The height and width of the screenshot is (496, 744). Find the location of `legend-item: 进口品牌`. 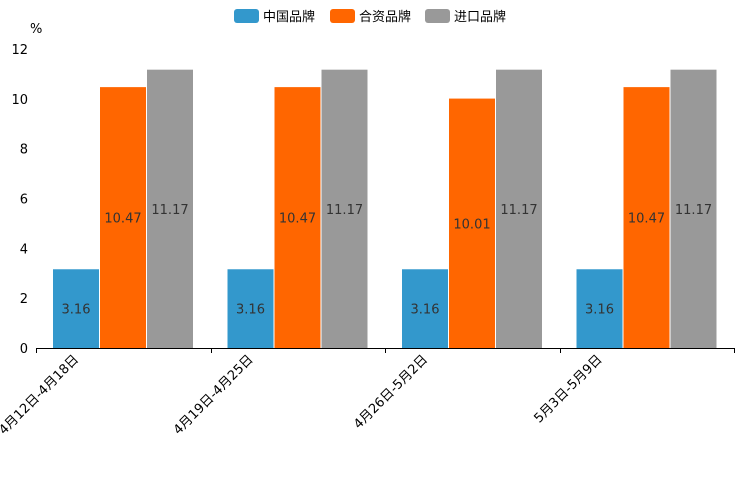

legend-item: 进口品牌 is located at coordinates (465, 17).